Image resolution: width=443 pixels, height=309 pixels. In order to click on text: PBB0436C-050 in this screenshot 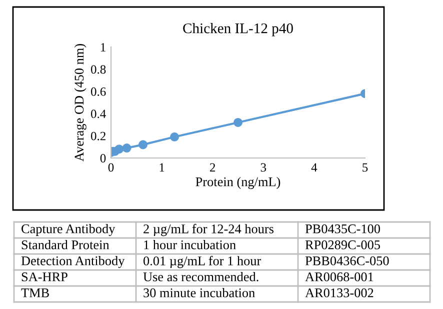, I will do `click(347, 261)`.